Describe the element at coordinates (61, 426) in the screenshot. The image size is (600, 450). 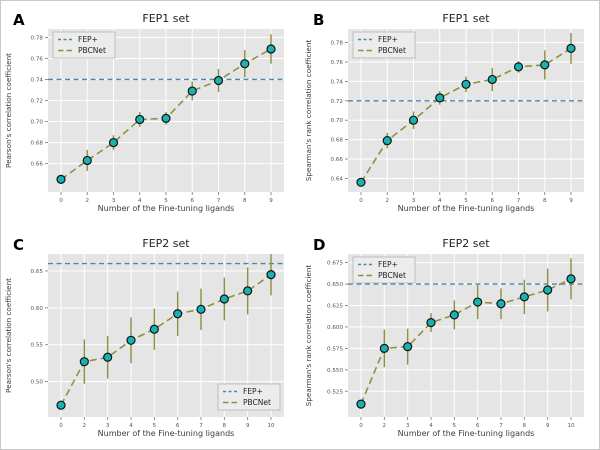
I see `x-tick-label: 0` at that location.